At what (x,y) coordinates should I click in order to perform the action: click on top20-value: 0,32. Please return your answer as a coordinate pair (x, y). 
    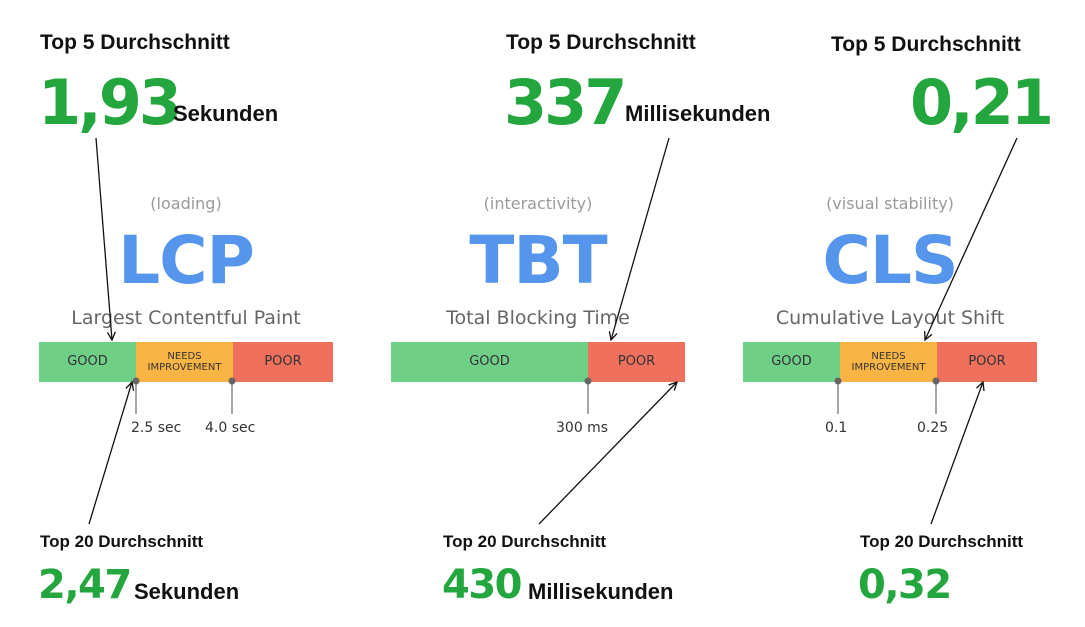
    Looking at the image, I should click on (905, 585).